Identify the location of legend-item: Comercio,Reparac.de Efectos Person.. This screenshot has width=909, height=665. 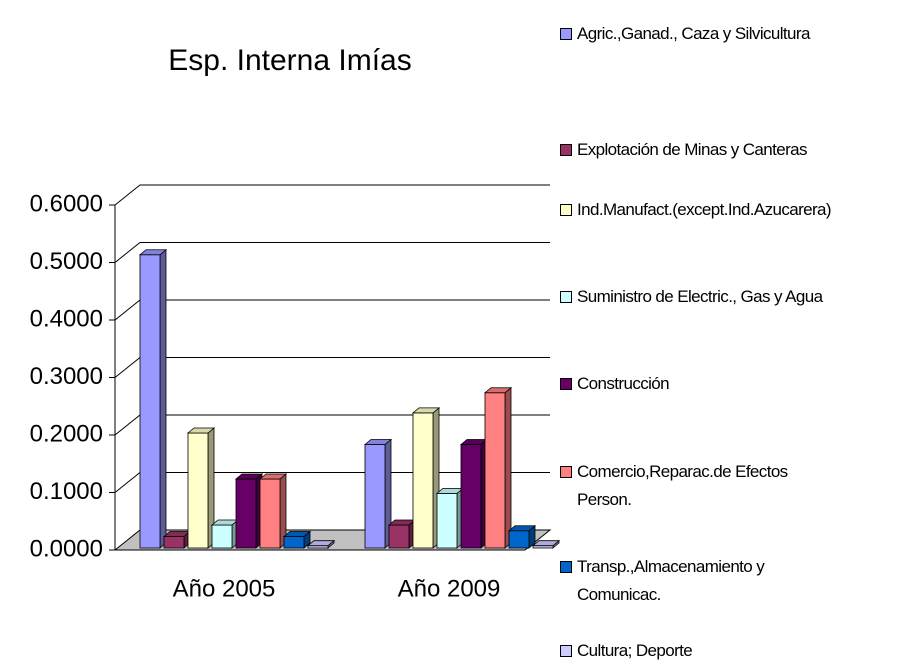
(693, 486).